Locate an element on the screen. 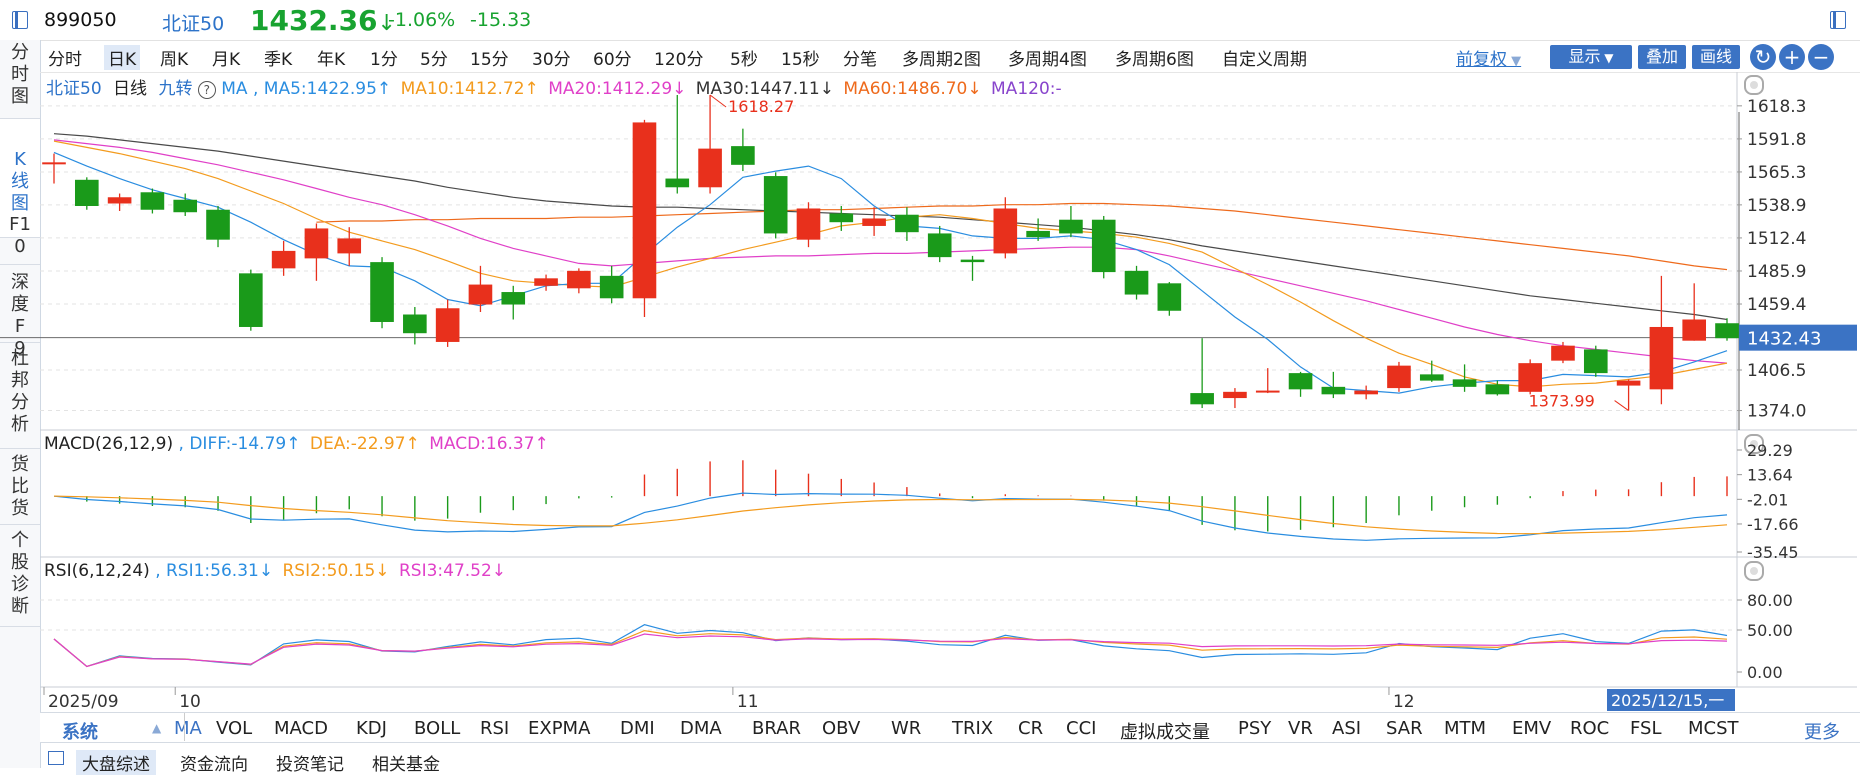 The width and height of the screenshot is (1860, 775). help-icon: ? is located at coordinates (206, 90).